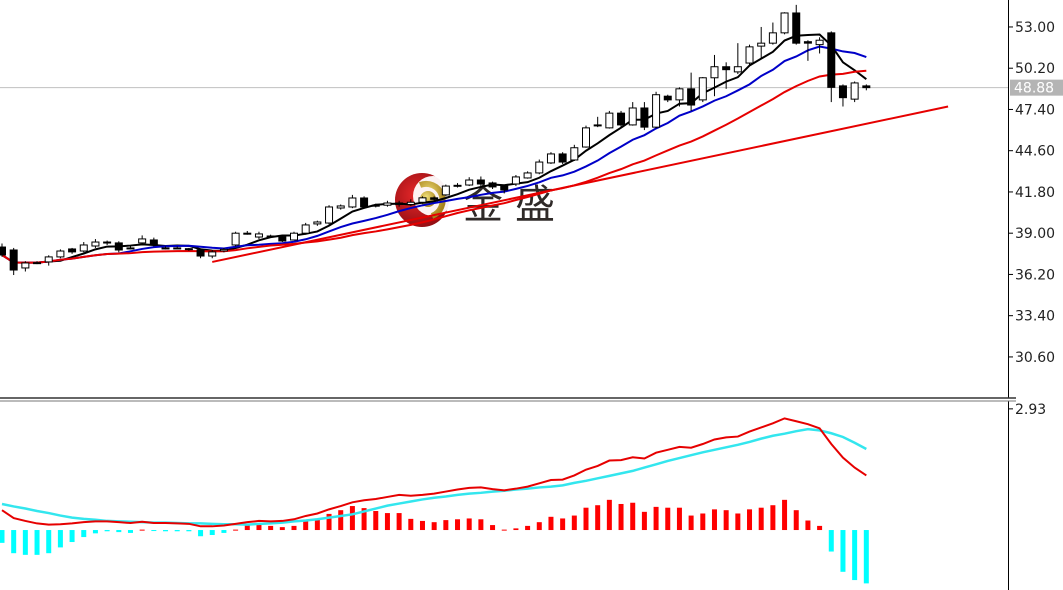 This screenshot has width=1063, height=590. What do you see at coordinates (1035, 275) in the screenshot?
I see `price-tick-label: 36.20` at bounding box center [1035, 275].